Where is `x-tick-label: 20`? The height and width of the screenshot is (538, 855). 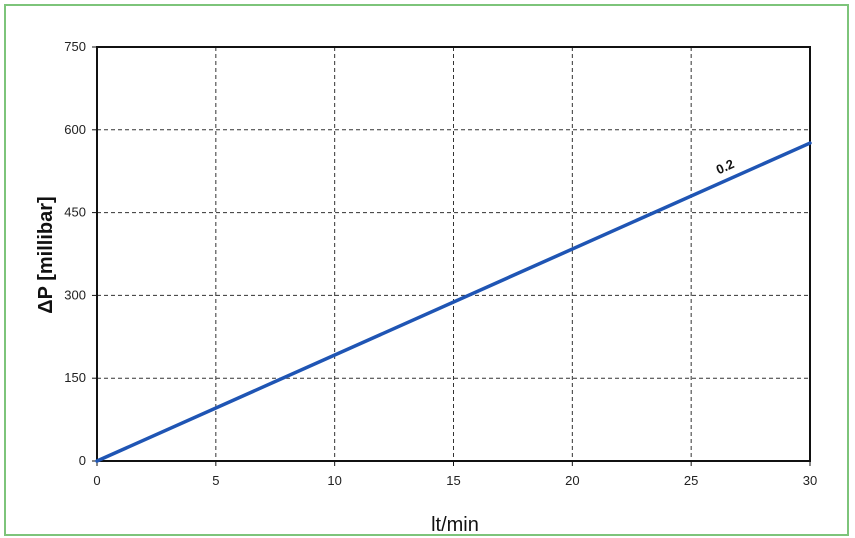 x-tick-label: 20 is located at coordinates (572, 480).